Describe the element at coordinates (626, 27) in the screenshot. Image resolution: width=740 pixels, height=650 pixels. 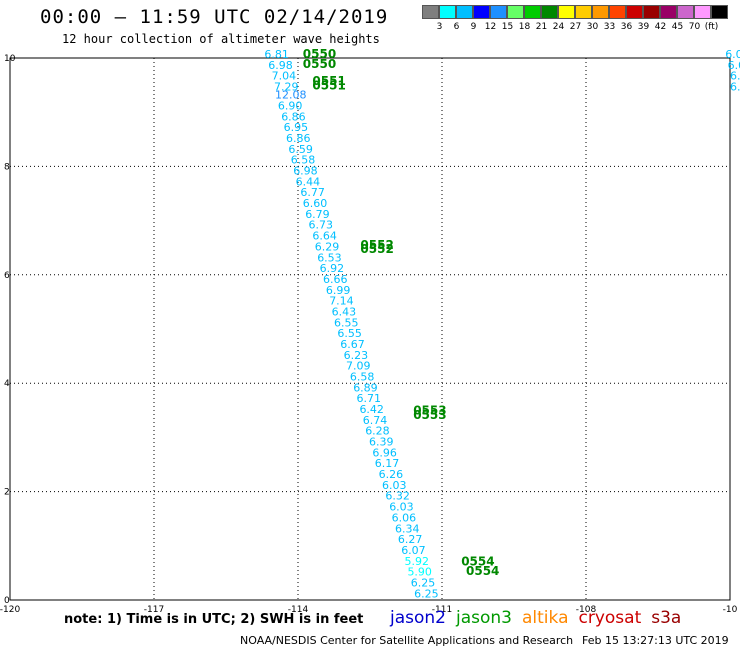
I see `color-scale-label: 36` at that location.